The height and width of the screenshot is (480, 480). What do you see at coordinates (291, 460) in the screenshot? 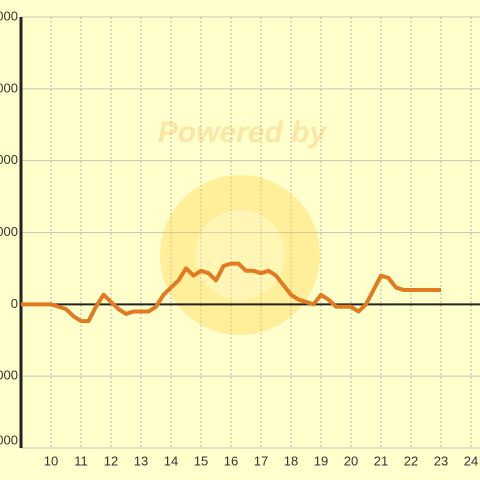
I see `x-tick-label: 18` at bounding box center [291, 460].